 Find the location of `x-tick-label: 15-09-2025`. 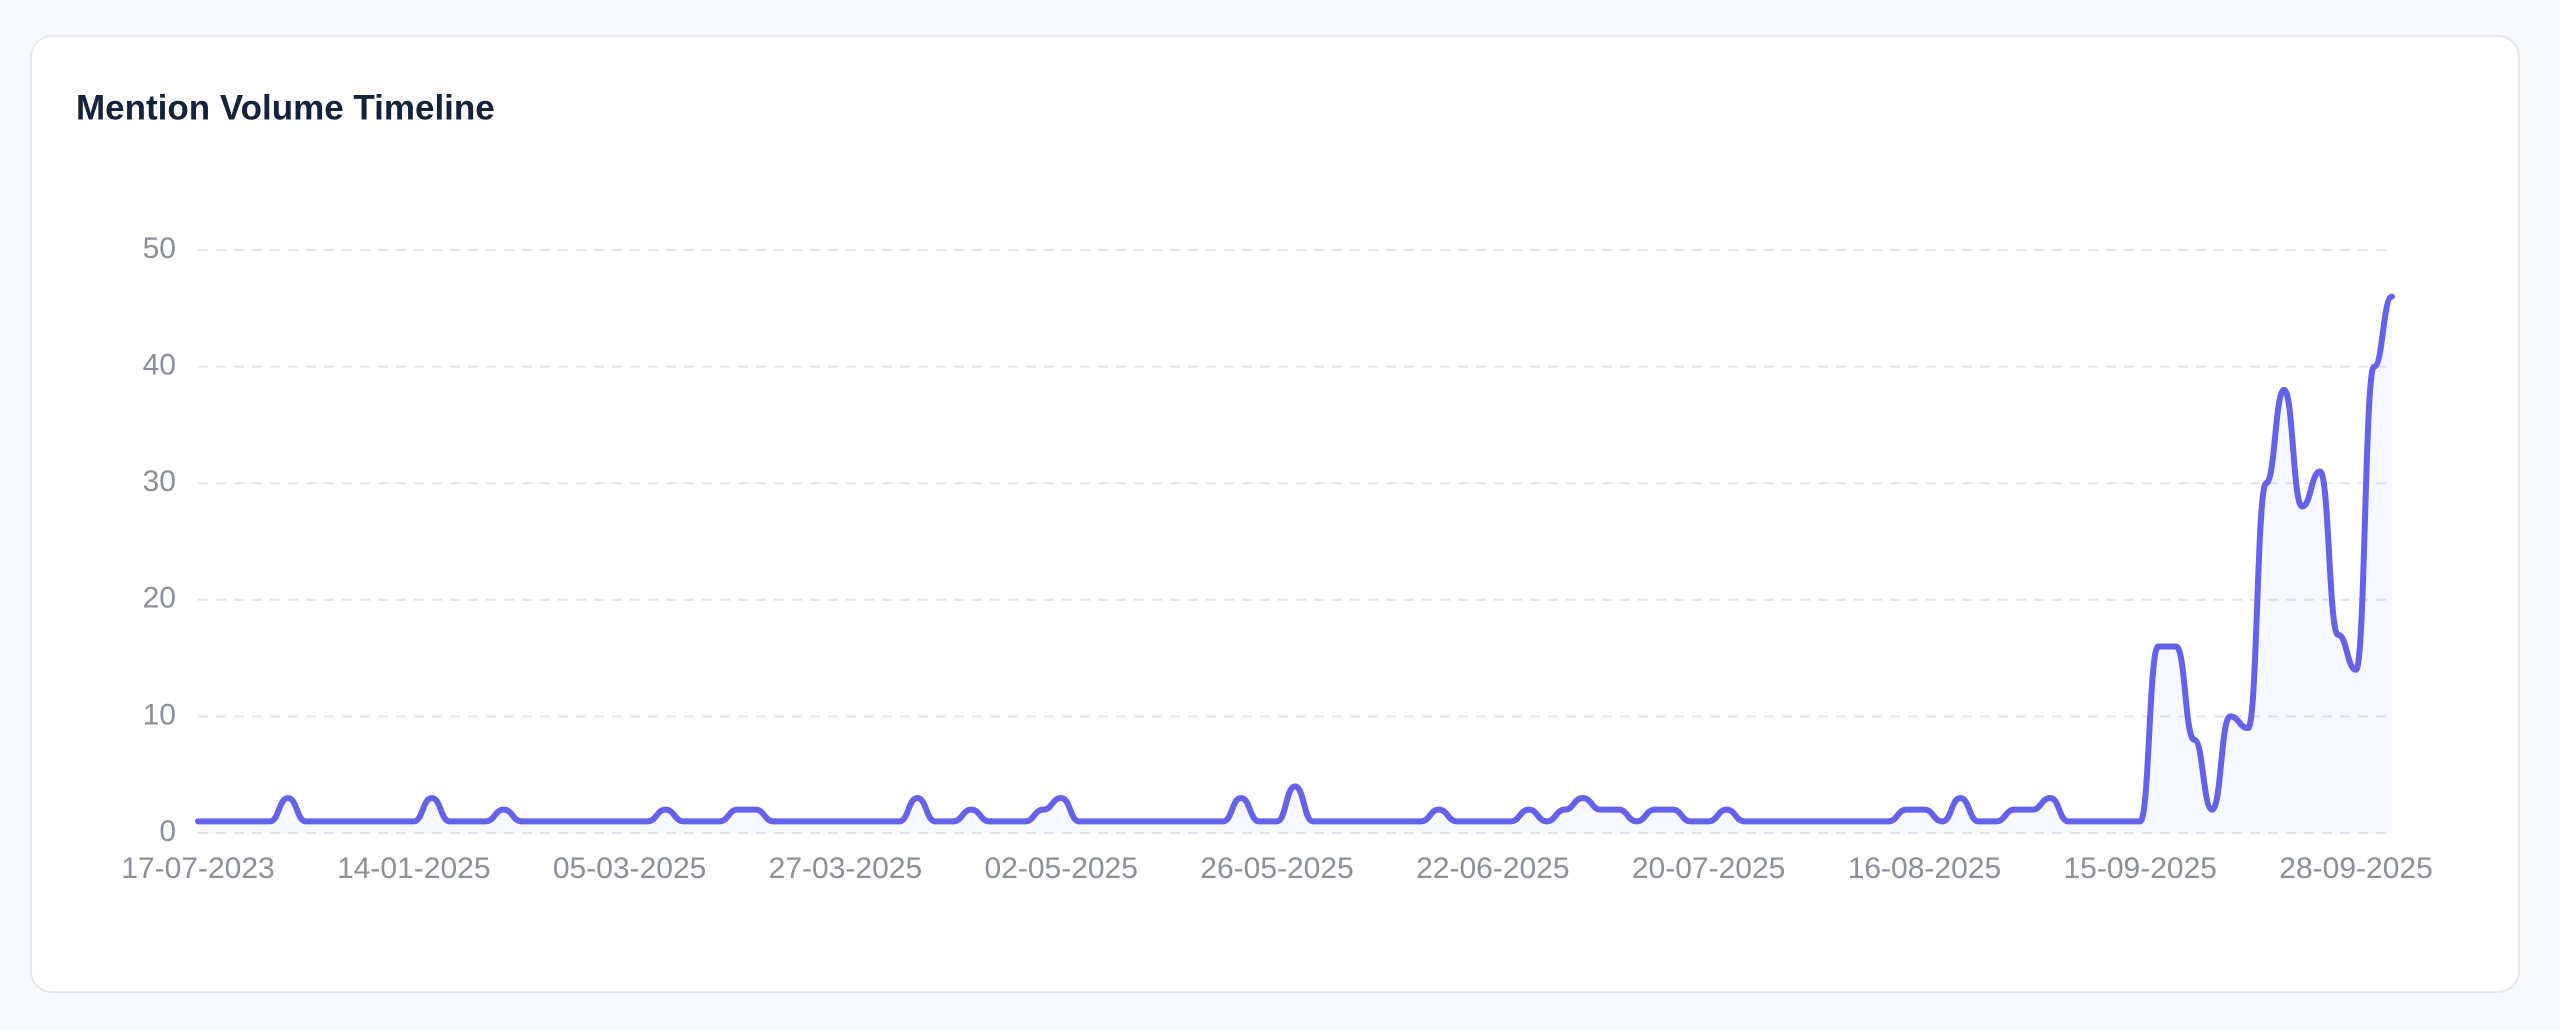

x-tick-label: 15-09-2025 is located at coordinates (2139, 868).